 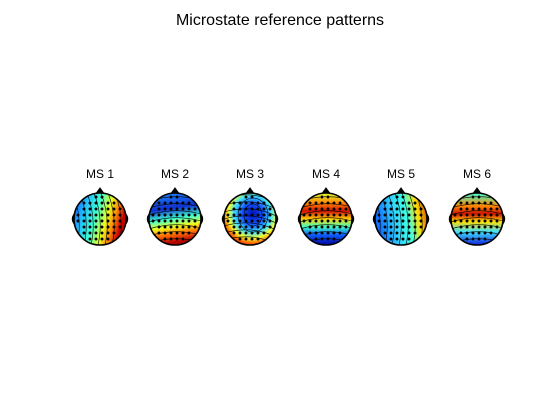 What do you see at coordinates (249, 174) in the screenshot?
I see `ms3-label: MS 3` at bounding box center [249, 174].